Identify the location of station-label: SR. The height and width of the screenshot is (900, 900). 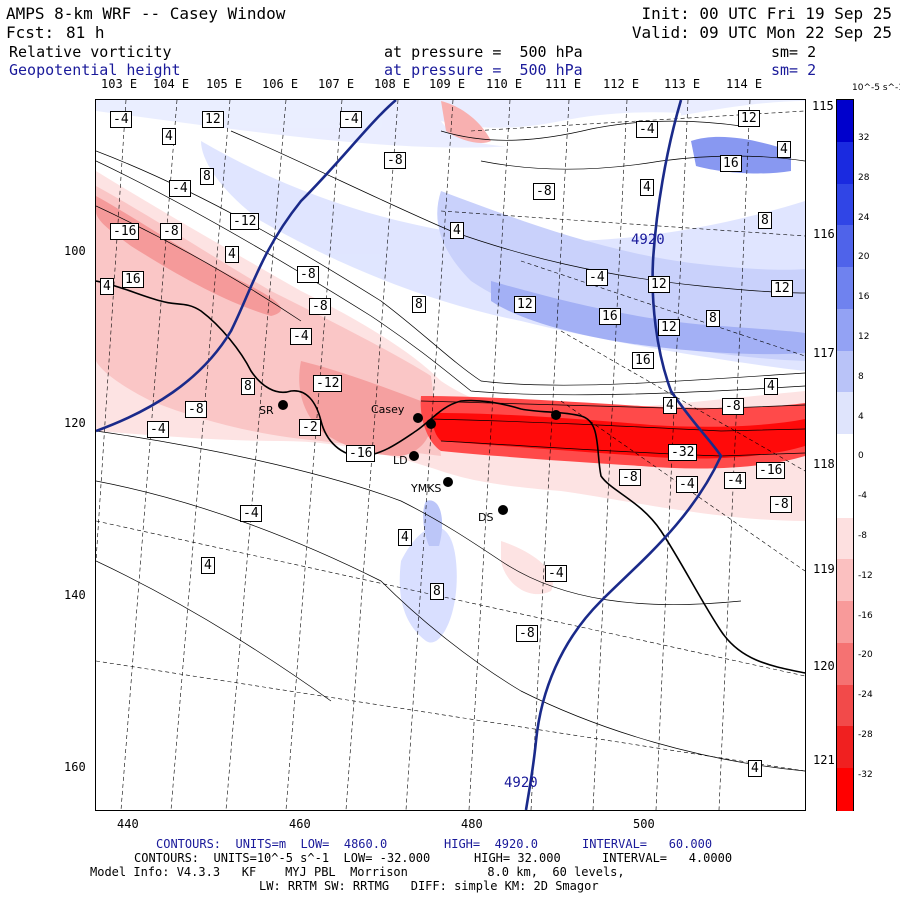
(266, 410).